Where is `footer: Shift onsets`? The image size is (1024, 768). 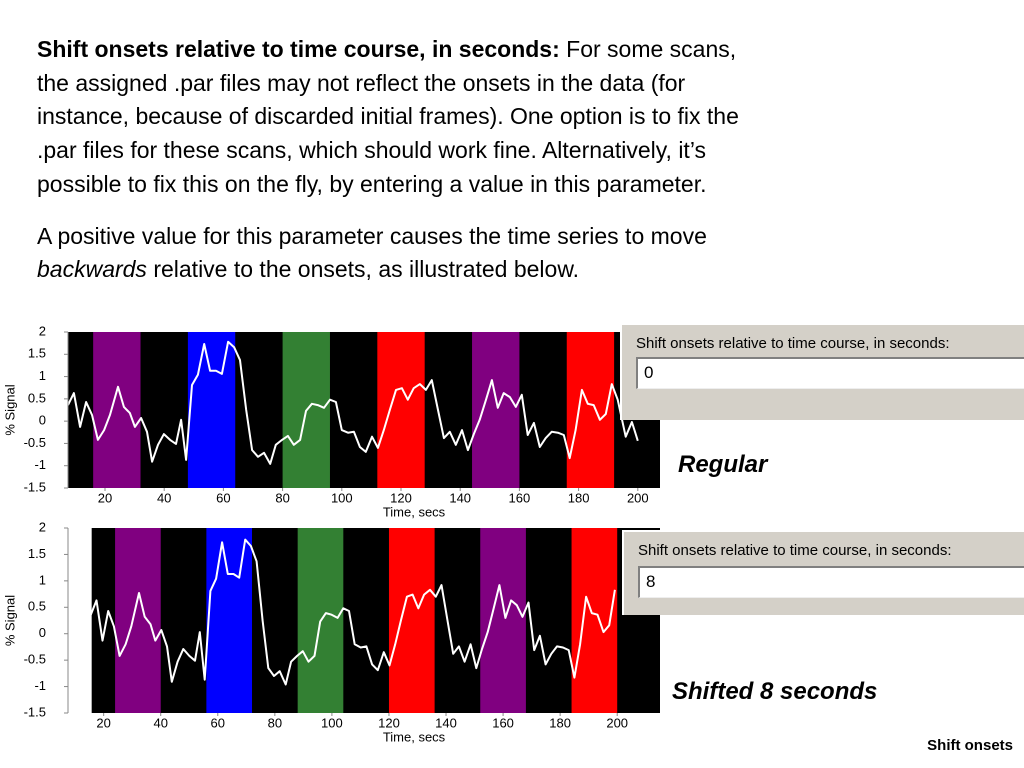
footer: Shift onsets is located at coordinates (970, 745).